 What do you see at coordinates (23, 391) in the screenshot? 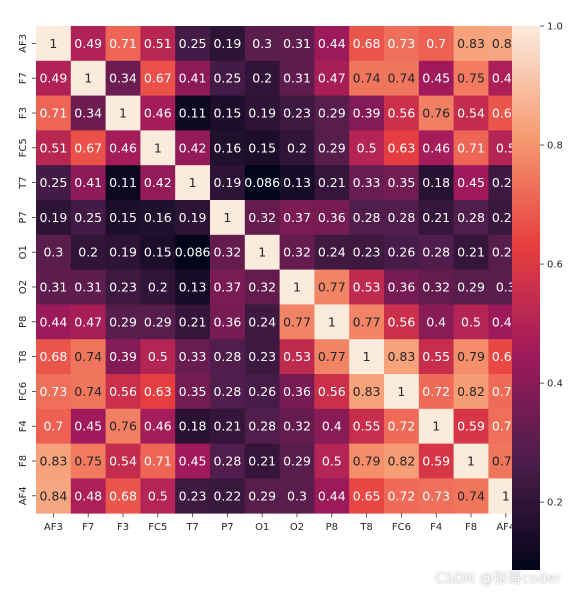
I see `y-tick-label-FC6: FC6` at bounding box center [23, 391].